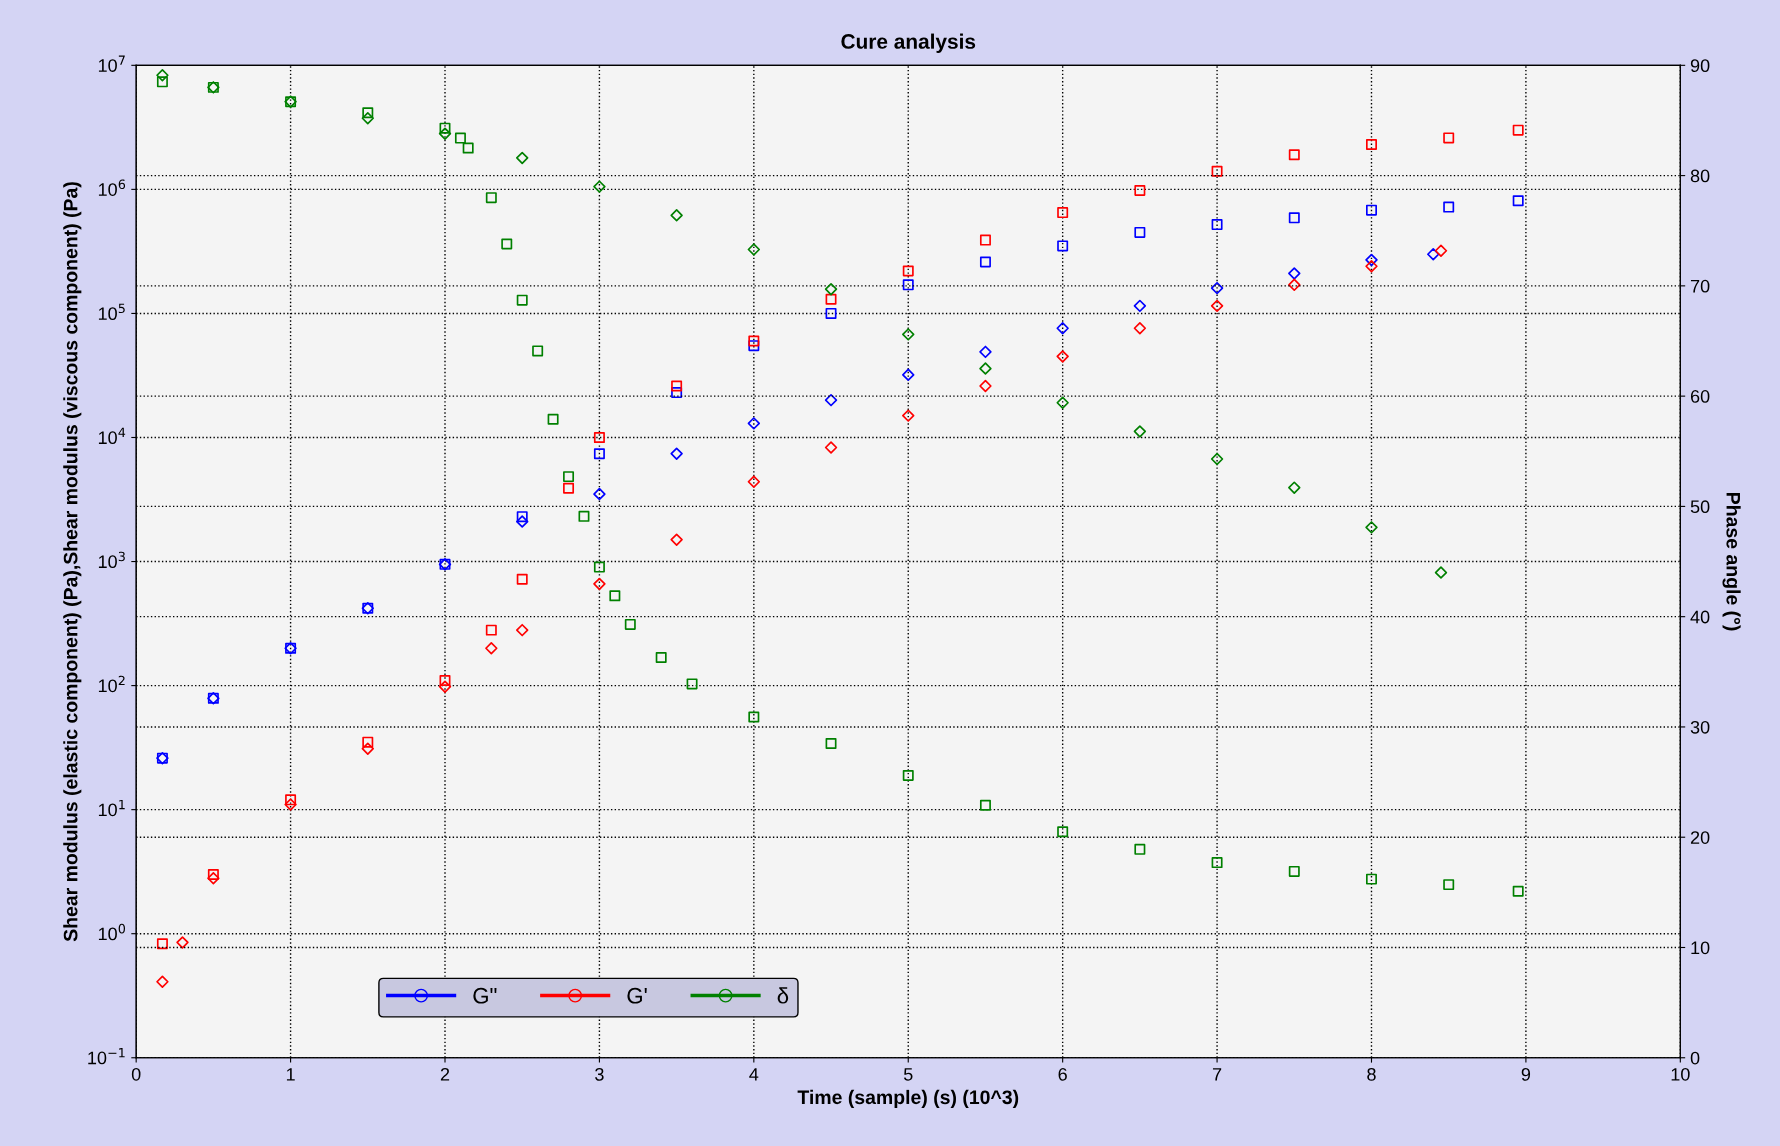  I want to click on y-tick-label: 10$^{2}$, so click(111, 684).